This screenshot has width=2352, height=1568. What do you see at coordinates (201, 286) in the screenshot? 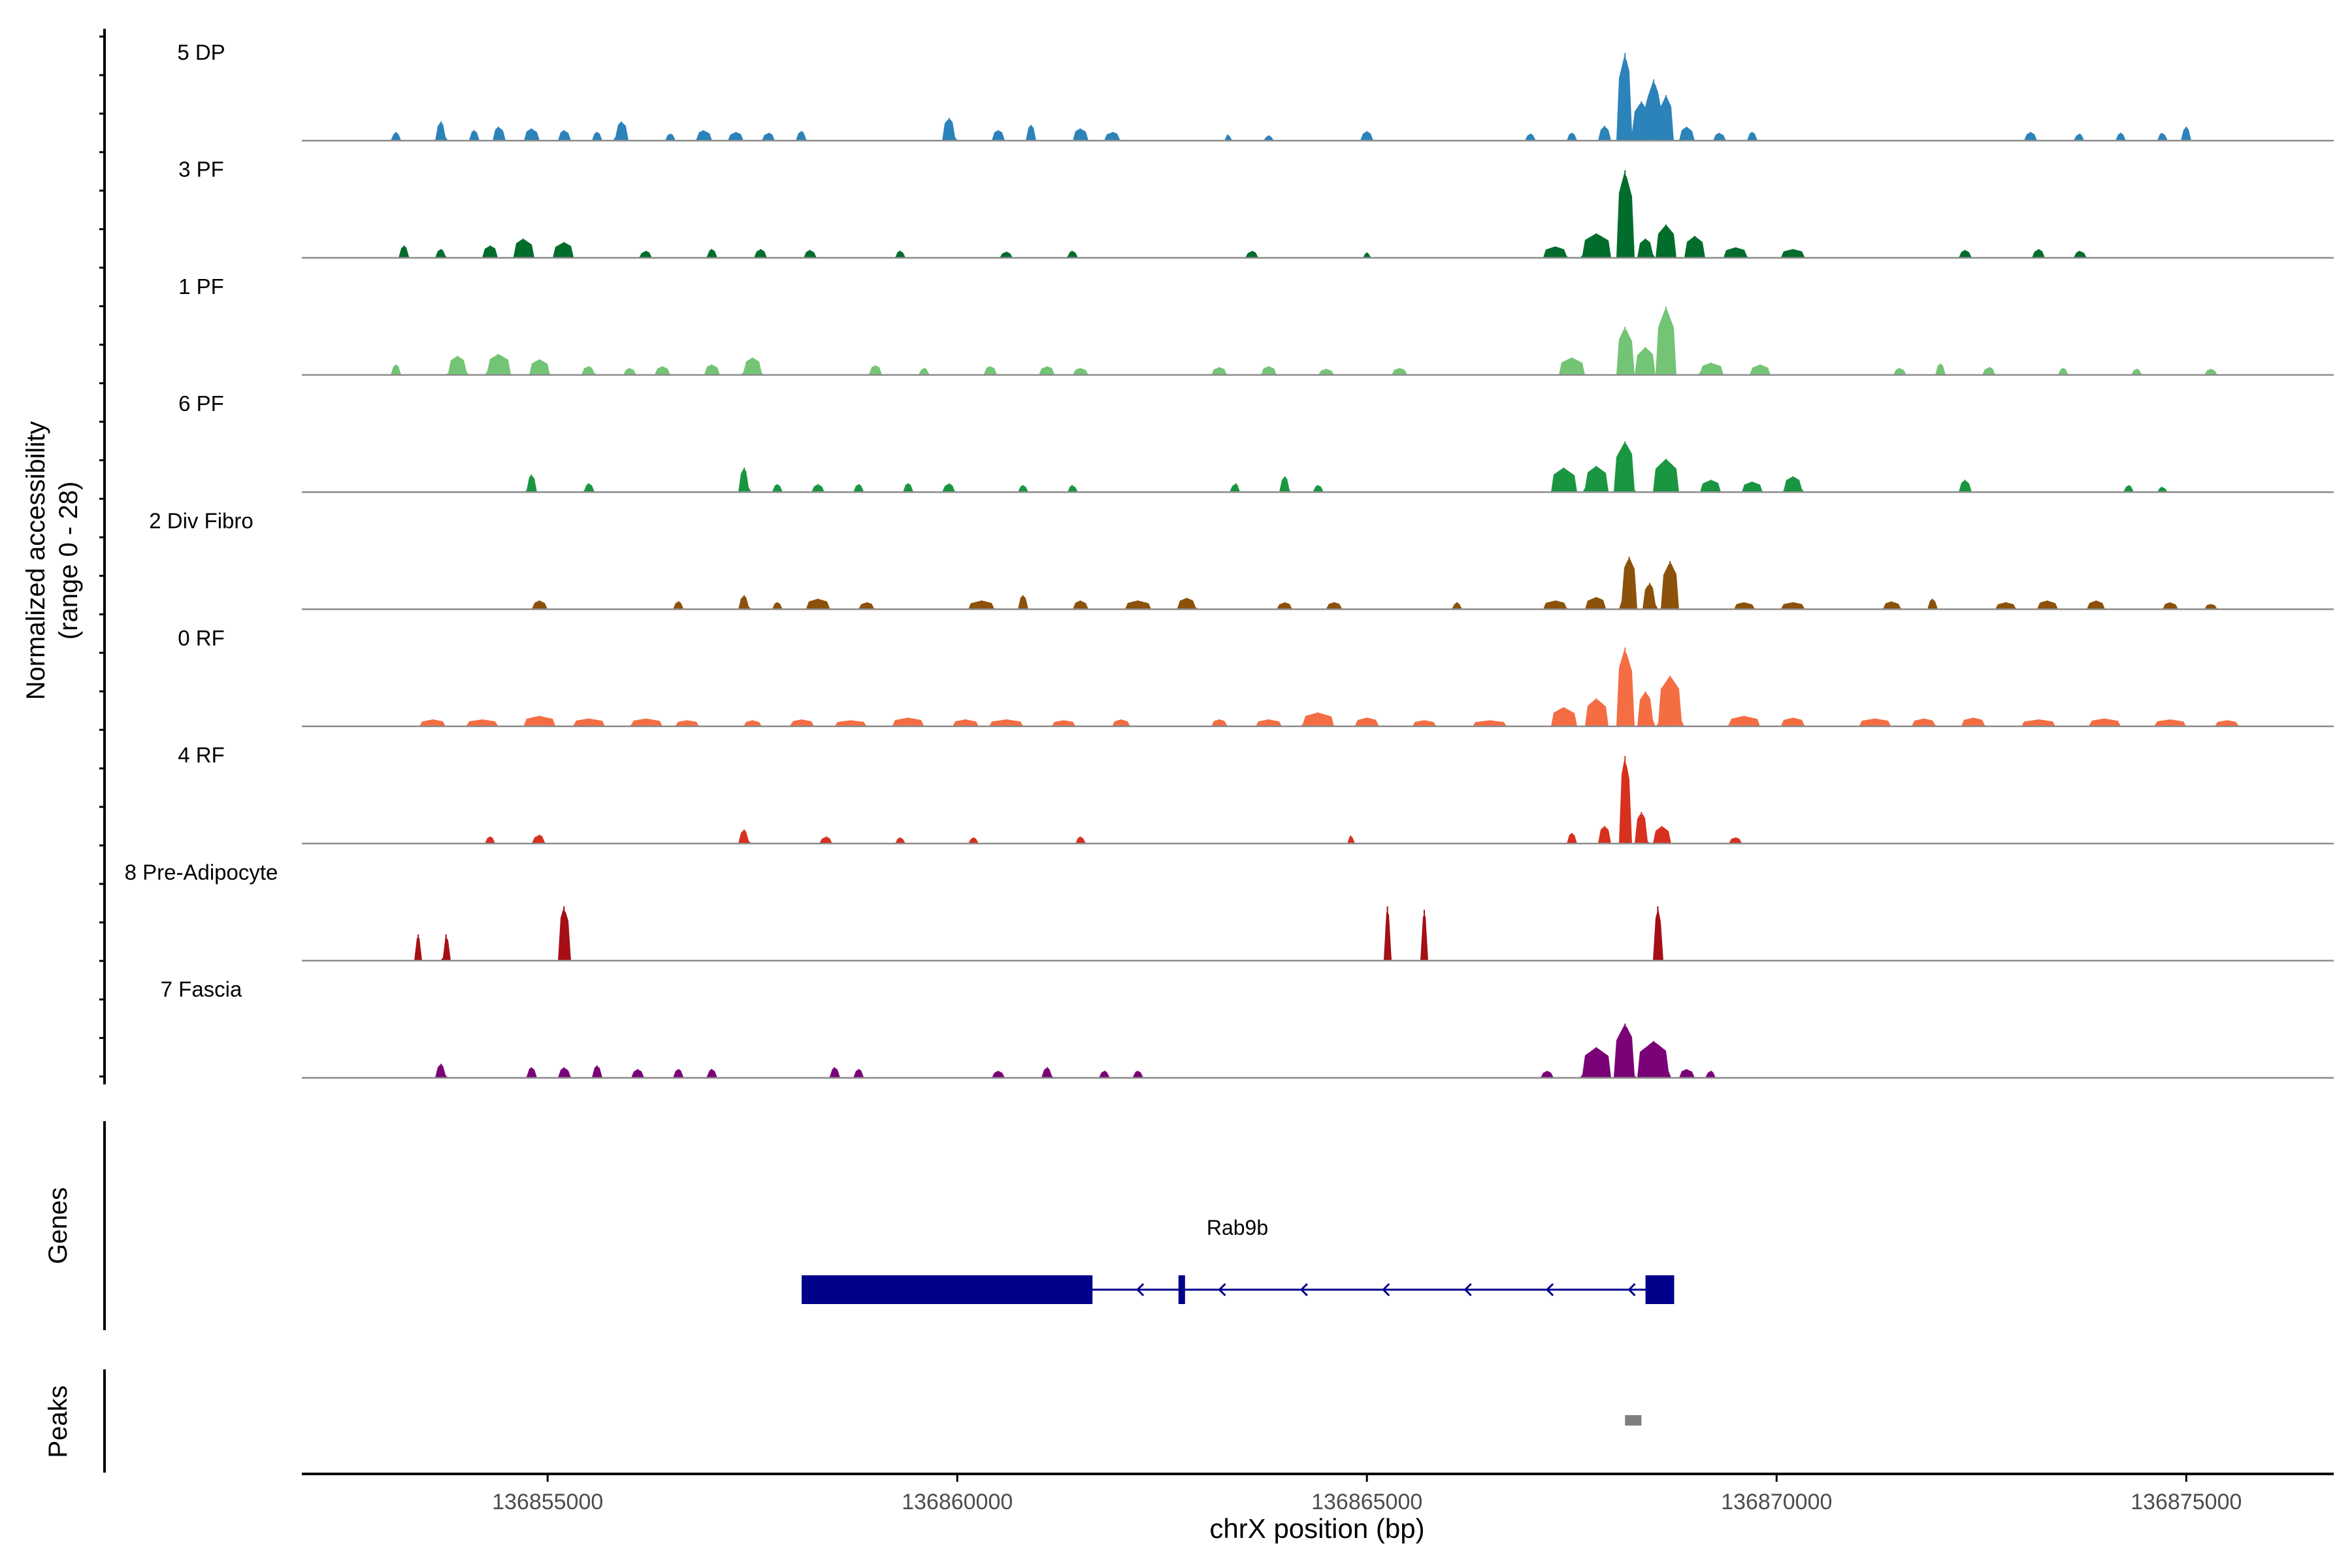
I see `track-label: 1 PF` at bounding box center [201, 286].